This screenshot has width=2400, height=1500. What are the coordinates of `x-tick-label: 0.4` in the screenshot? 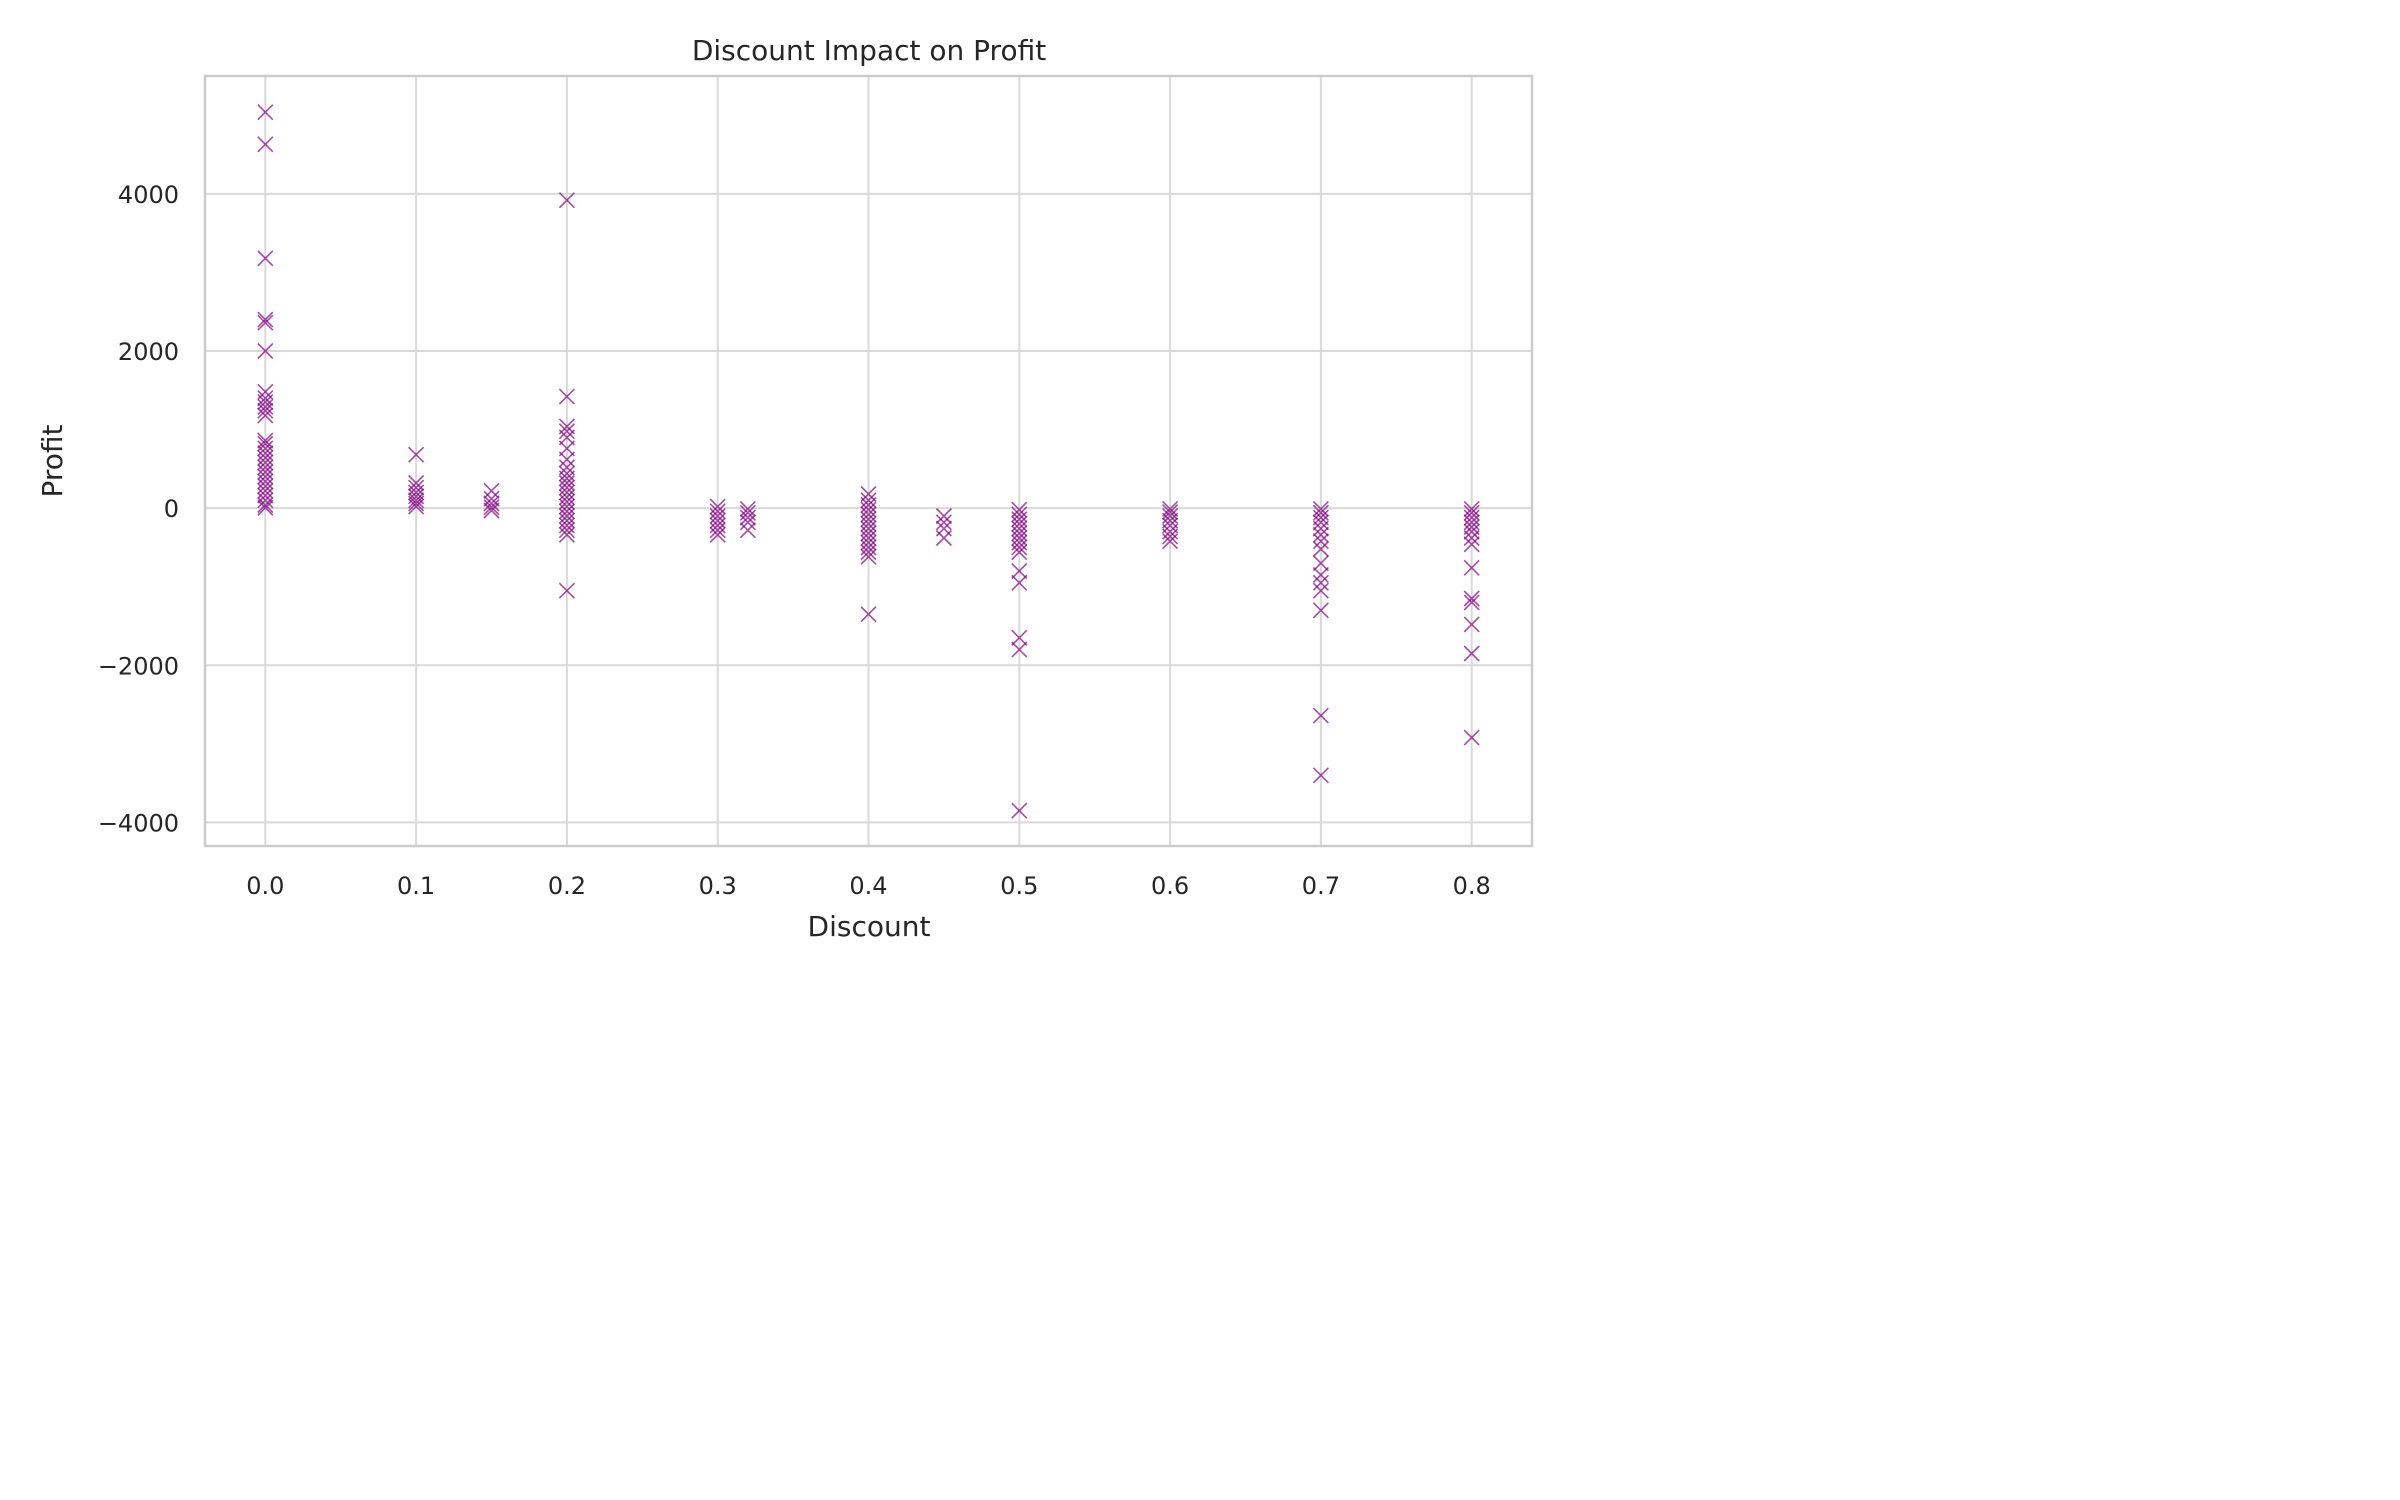 It's located at (868, 886).